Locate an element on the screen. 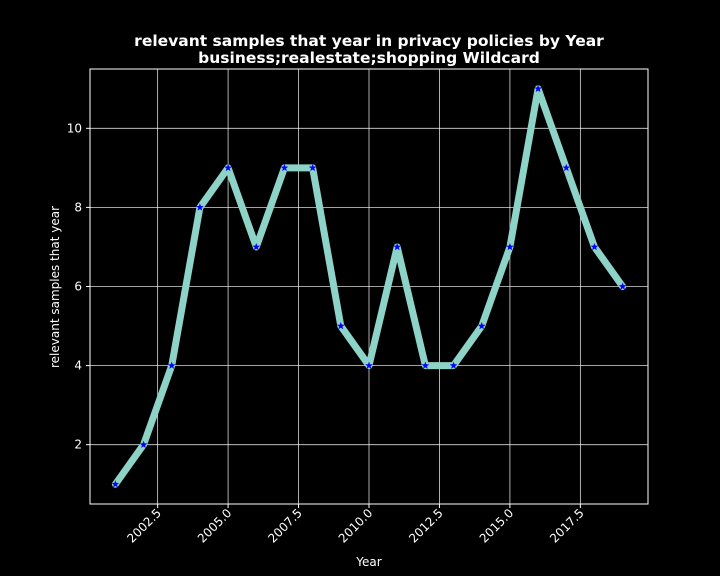 The image size is (720, 576). y-tick-label: 2 is located at coordinates (78, 445).